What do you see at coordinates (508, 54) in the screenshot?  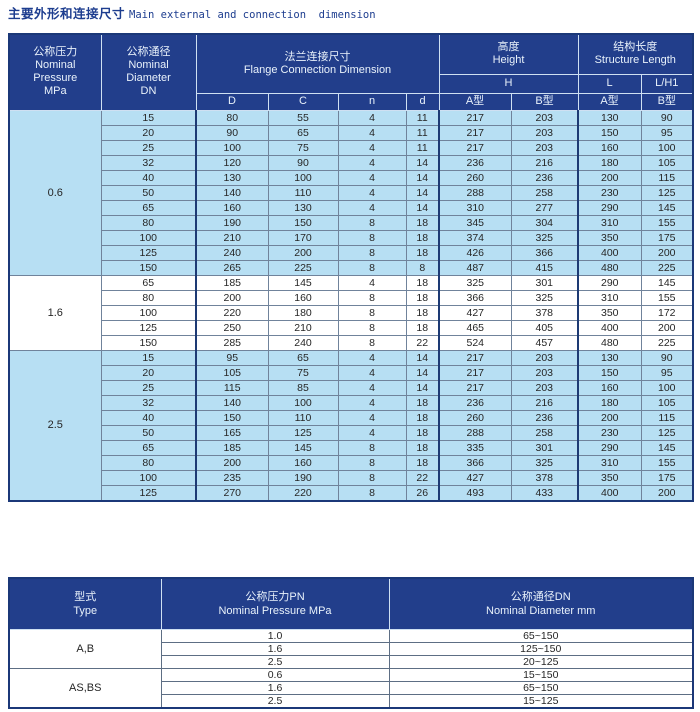 I see `header-height: 高度 Height` at bounding box center [508, 54].